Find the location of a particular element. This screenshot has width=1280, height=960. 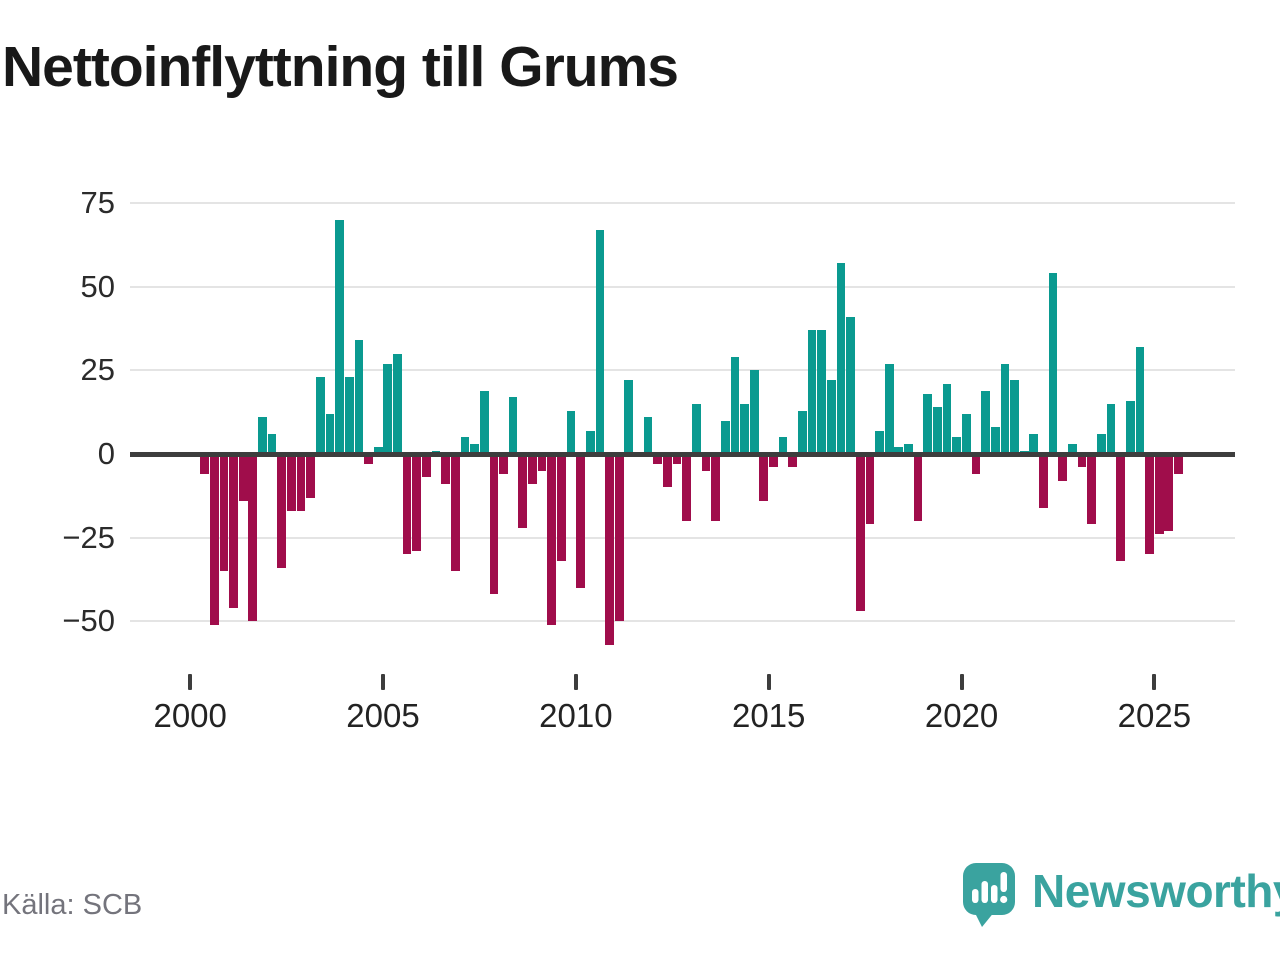

bar-2008Q4 is located at coordinates (532, 469).